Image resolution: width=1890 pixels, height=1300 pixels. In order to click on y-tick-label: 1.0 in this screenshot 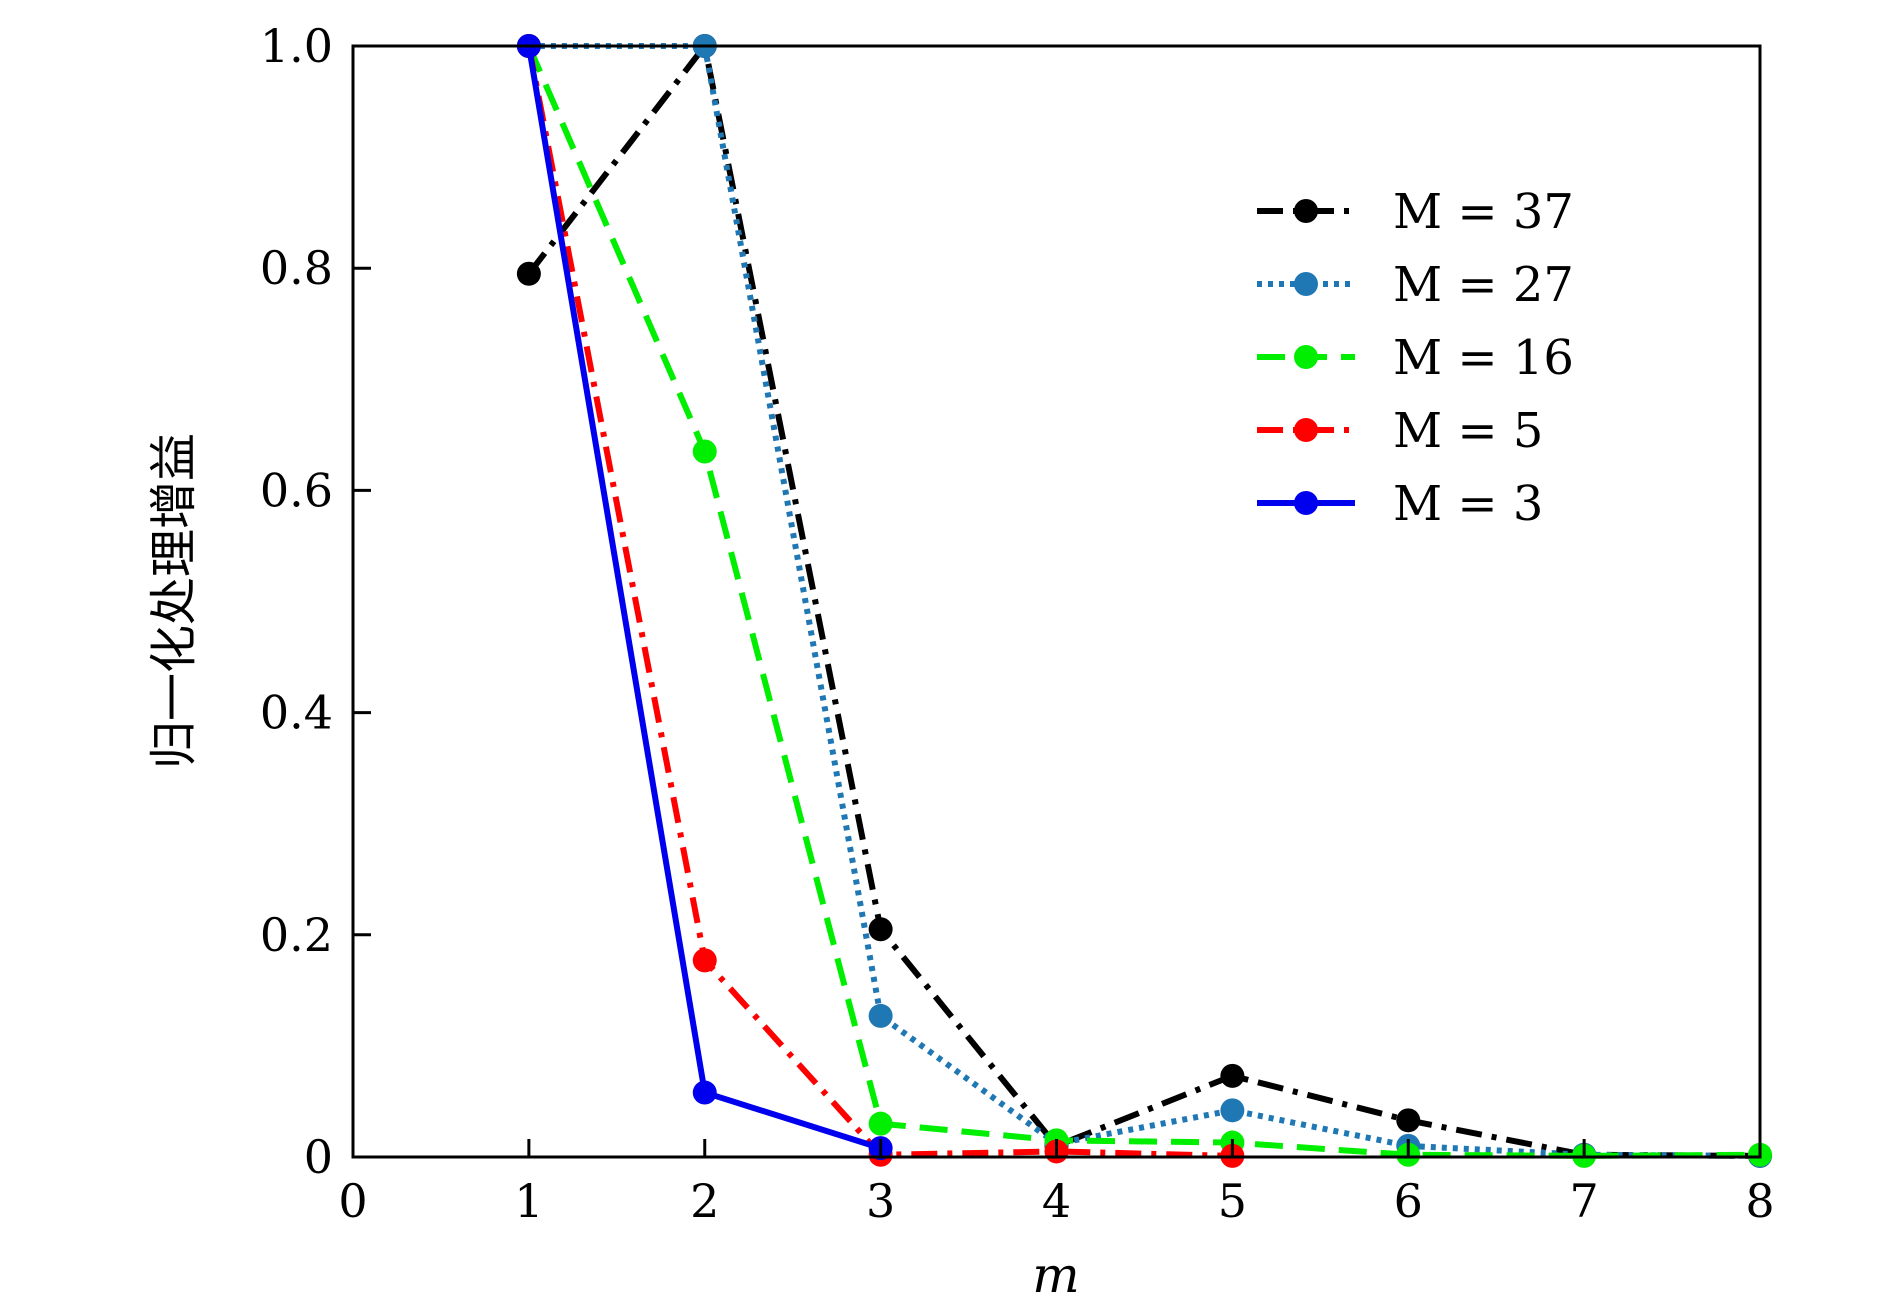, I will do `click(296, 46)`.